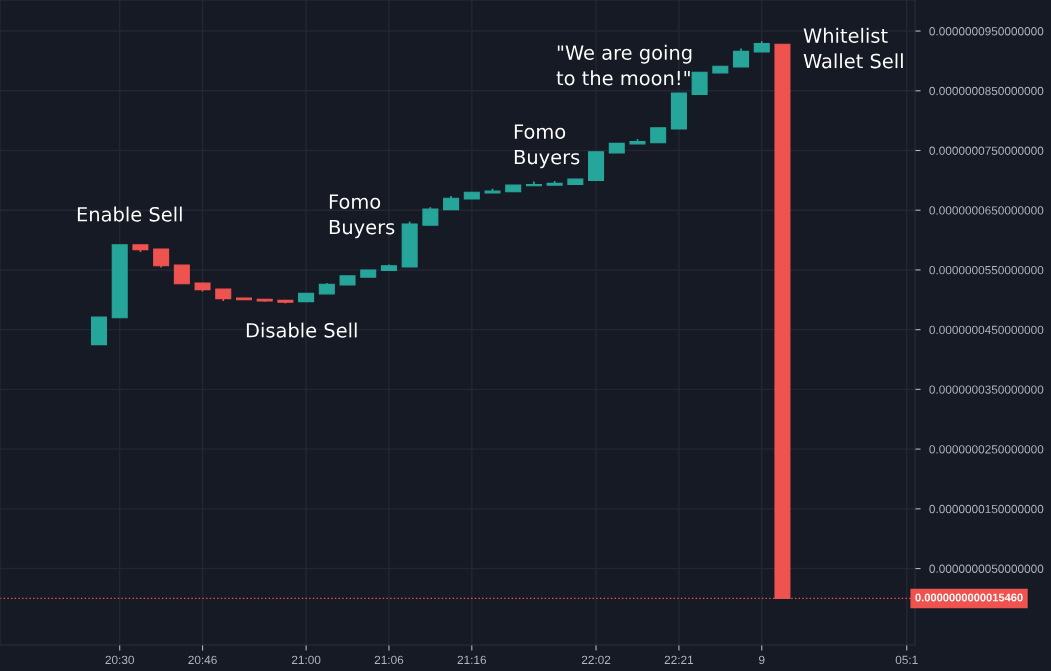 This screenshot has width=1051, height=671. What do you see at coordinates (301, 330) in the screenshot?
I see `annotation: Disable Sell` at bounding box center [301, 330].